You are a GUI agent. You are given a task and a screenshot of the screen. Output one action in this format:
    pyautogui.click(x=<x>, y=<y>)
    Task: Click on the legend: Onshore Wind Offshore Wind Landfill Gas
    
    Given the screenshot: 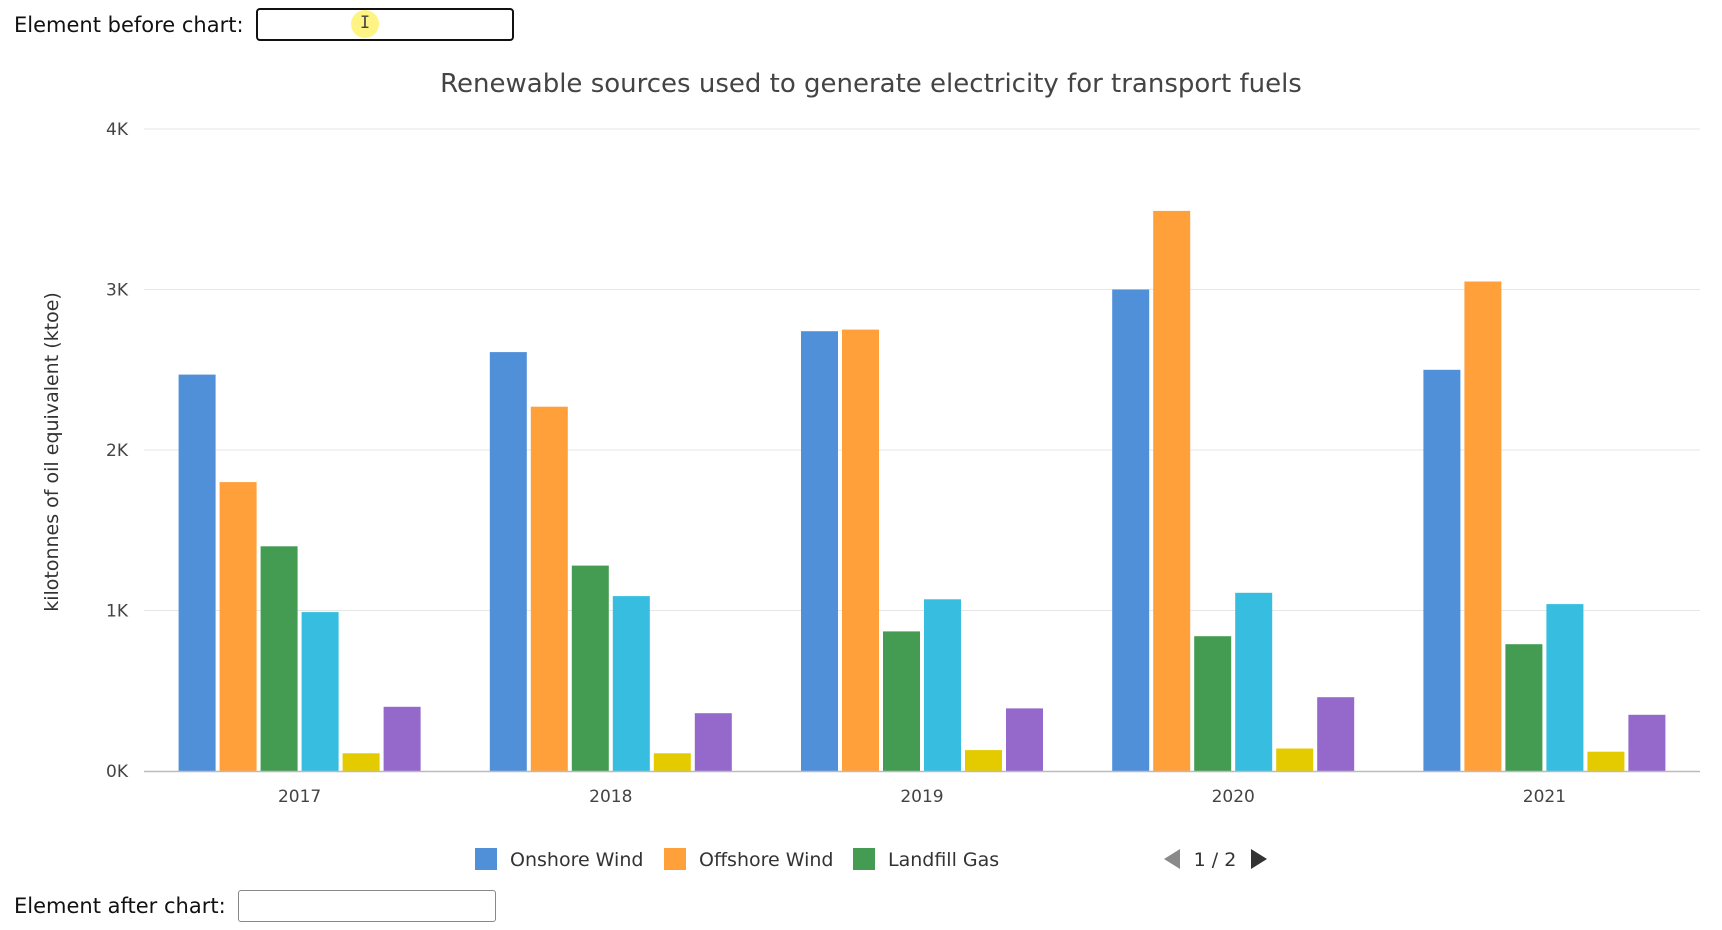 What is the action you would take?
    pyautogui.click(x=737, y=859)
    